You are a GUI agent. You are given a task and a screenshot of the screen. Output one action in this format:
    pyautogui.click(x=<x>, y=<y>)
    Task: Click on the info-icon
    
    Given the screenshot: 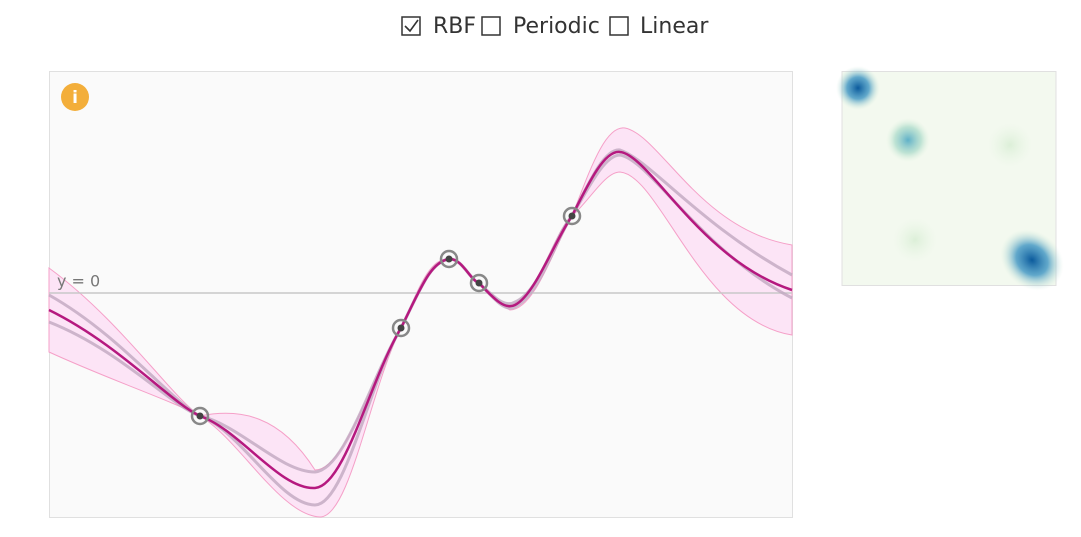 What is the action you would take?
    pyautogui.click(x=75, y=97)
    